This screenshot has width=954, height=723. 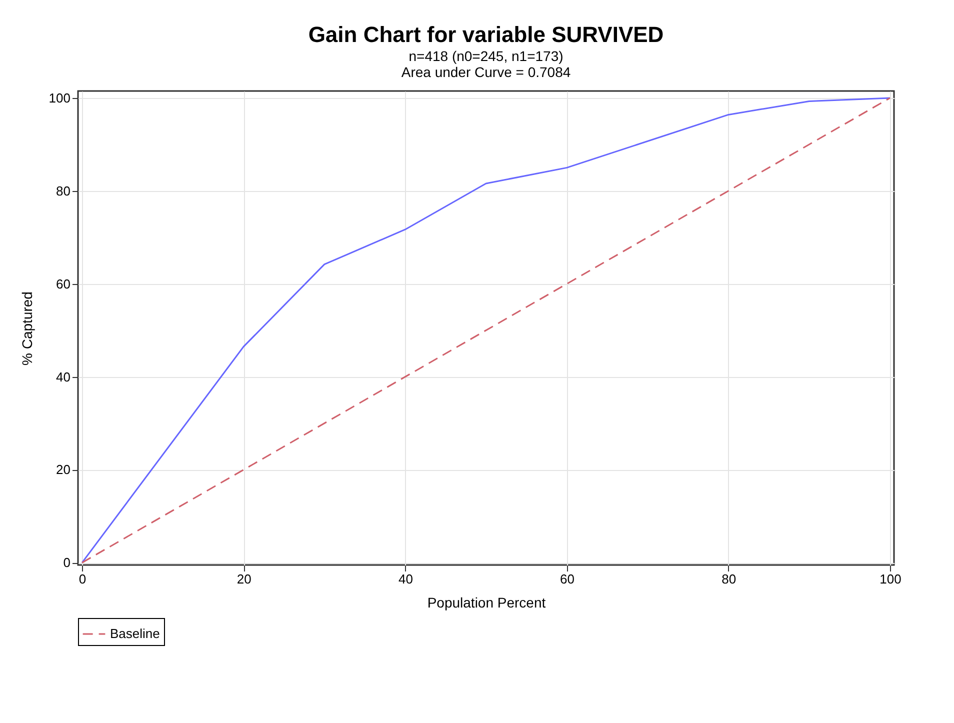 What do you see at coordinates (26, 329) in the screenshot?
I see `y-axis-title: % Captured` at bounding box center [26, 329].